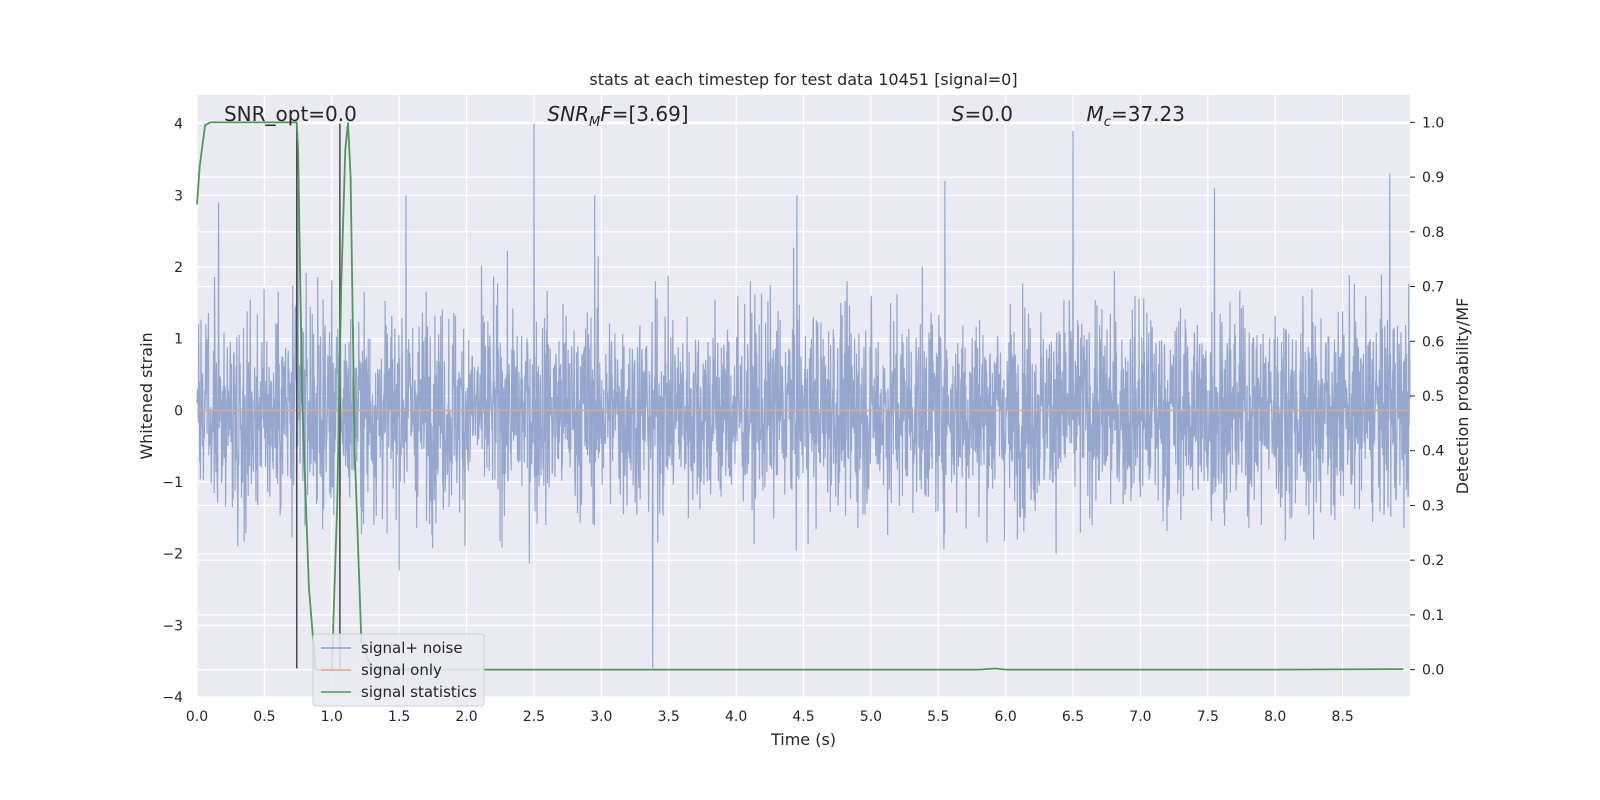  I want to click on y-tick-label: −1, so click(172, 483).